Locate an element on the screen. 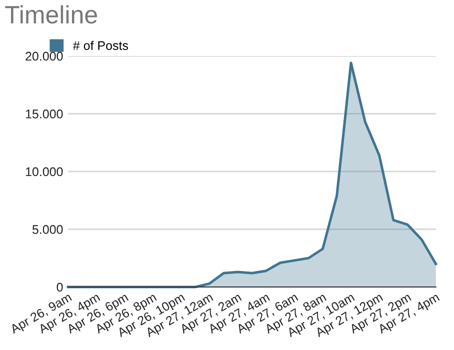 This screenshot has height=350, width=454. y-tick-label: 15.000 is located at coordinates (44, 114).